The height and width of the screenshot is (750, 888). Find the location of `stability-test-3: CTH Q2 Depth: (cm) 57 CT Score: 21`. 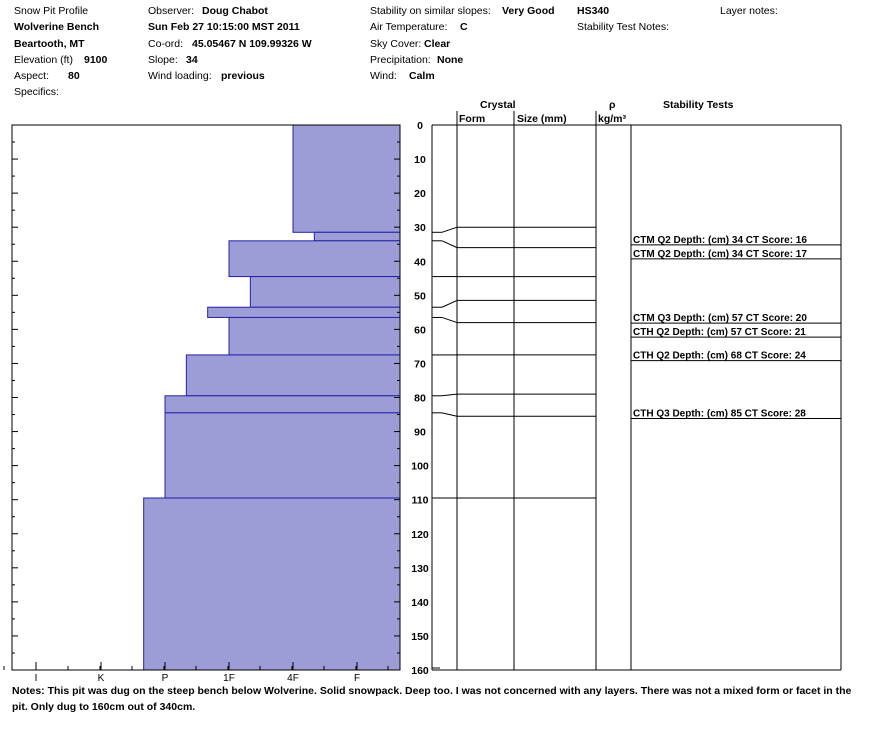

stability-test-3: CTH Q2 Depth: (cm) 57 CT Score: 21 is located at coordinates (719, 332).